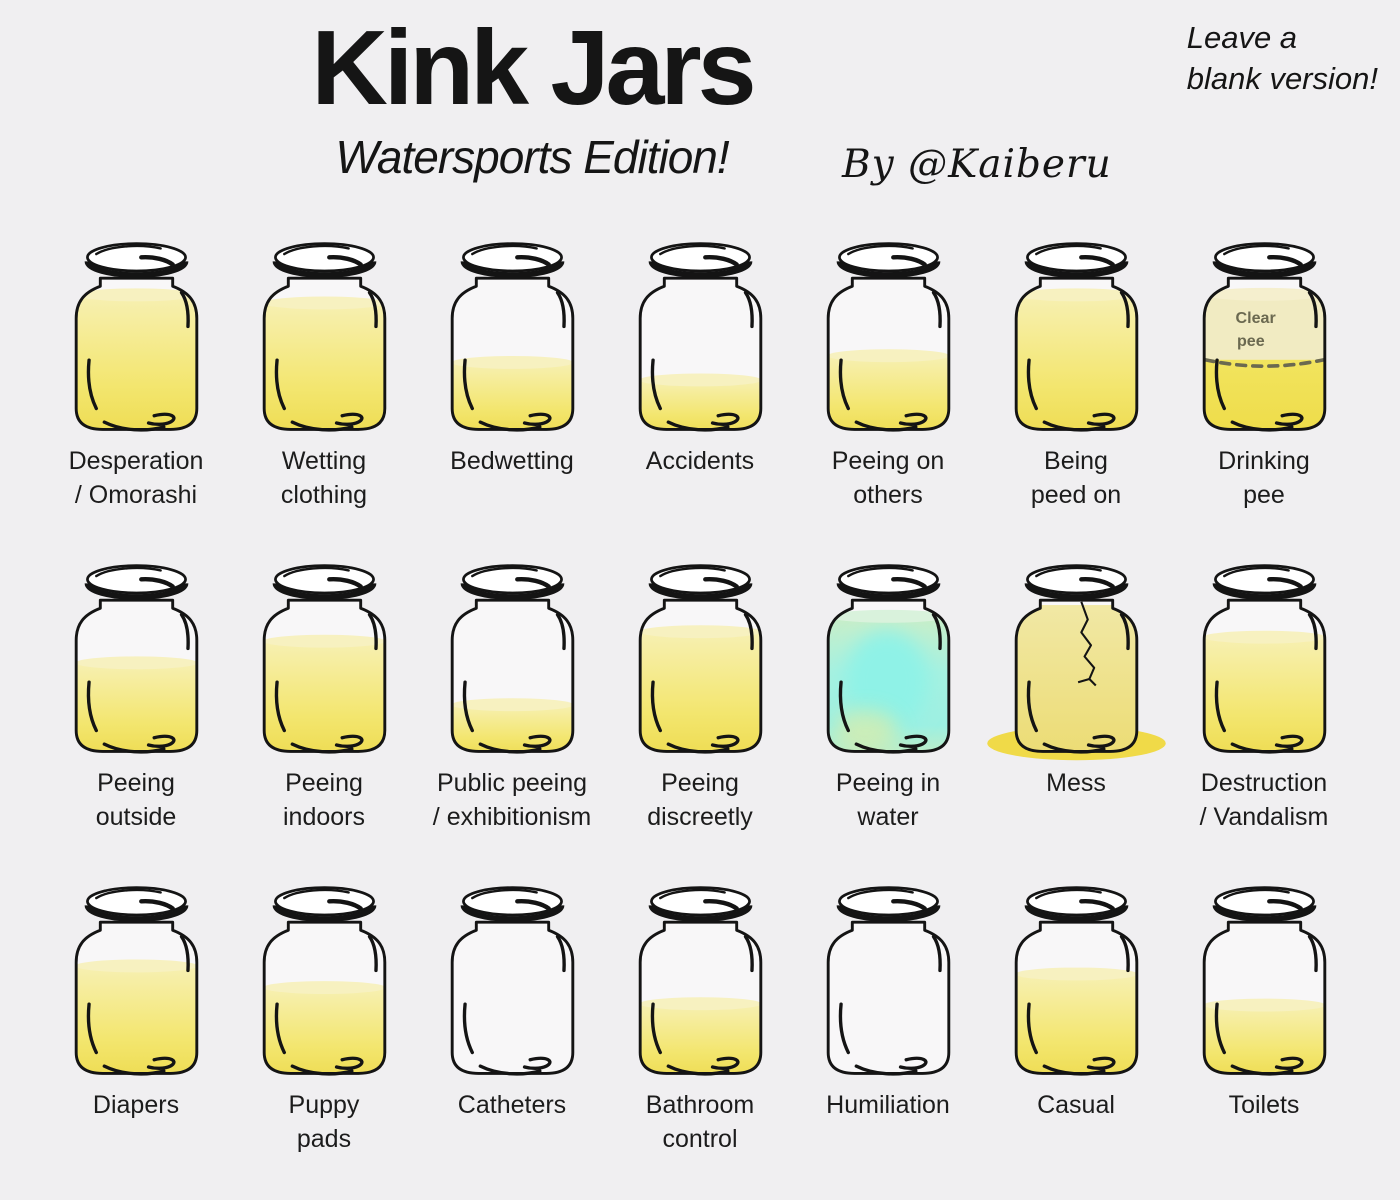 This screenshot has width=1400, height=1200. I want to click on jar-item: Public peeing / exhibitionism, so click(512, 713).